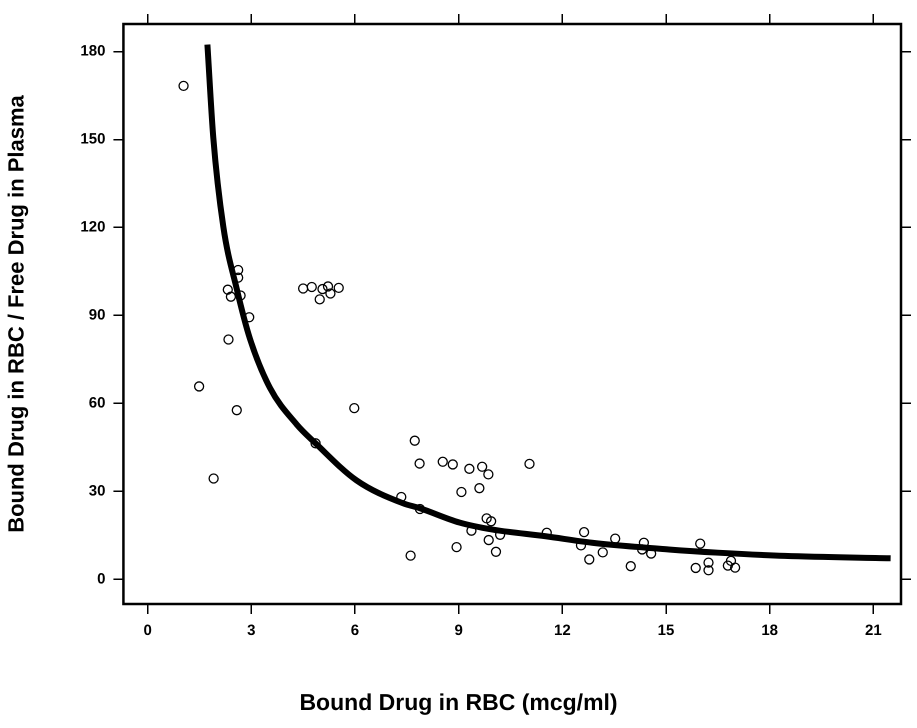 This screenshot has height=728, width=917. Describe the element at coordinates (458, 631) in the screenshot. I see `x-tick-label: 9` at that location.